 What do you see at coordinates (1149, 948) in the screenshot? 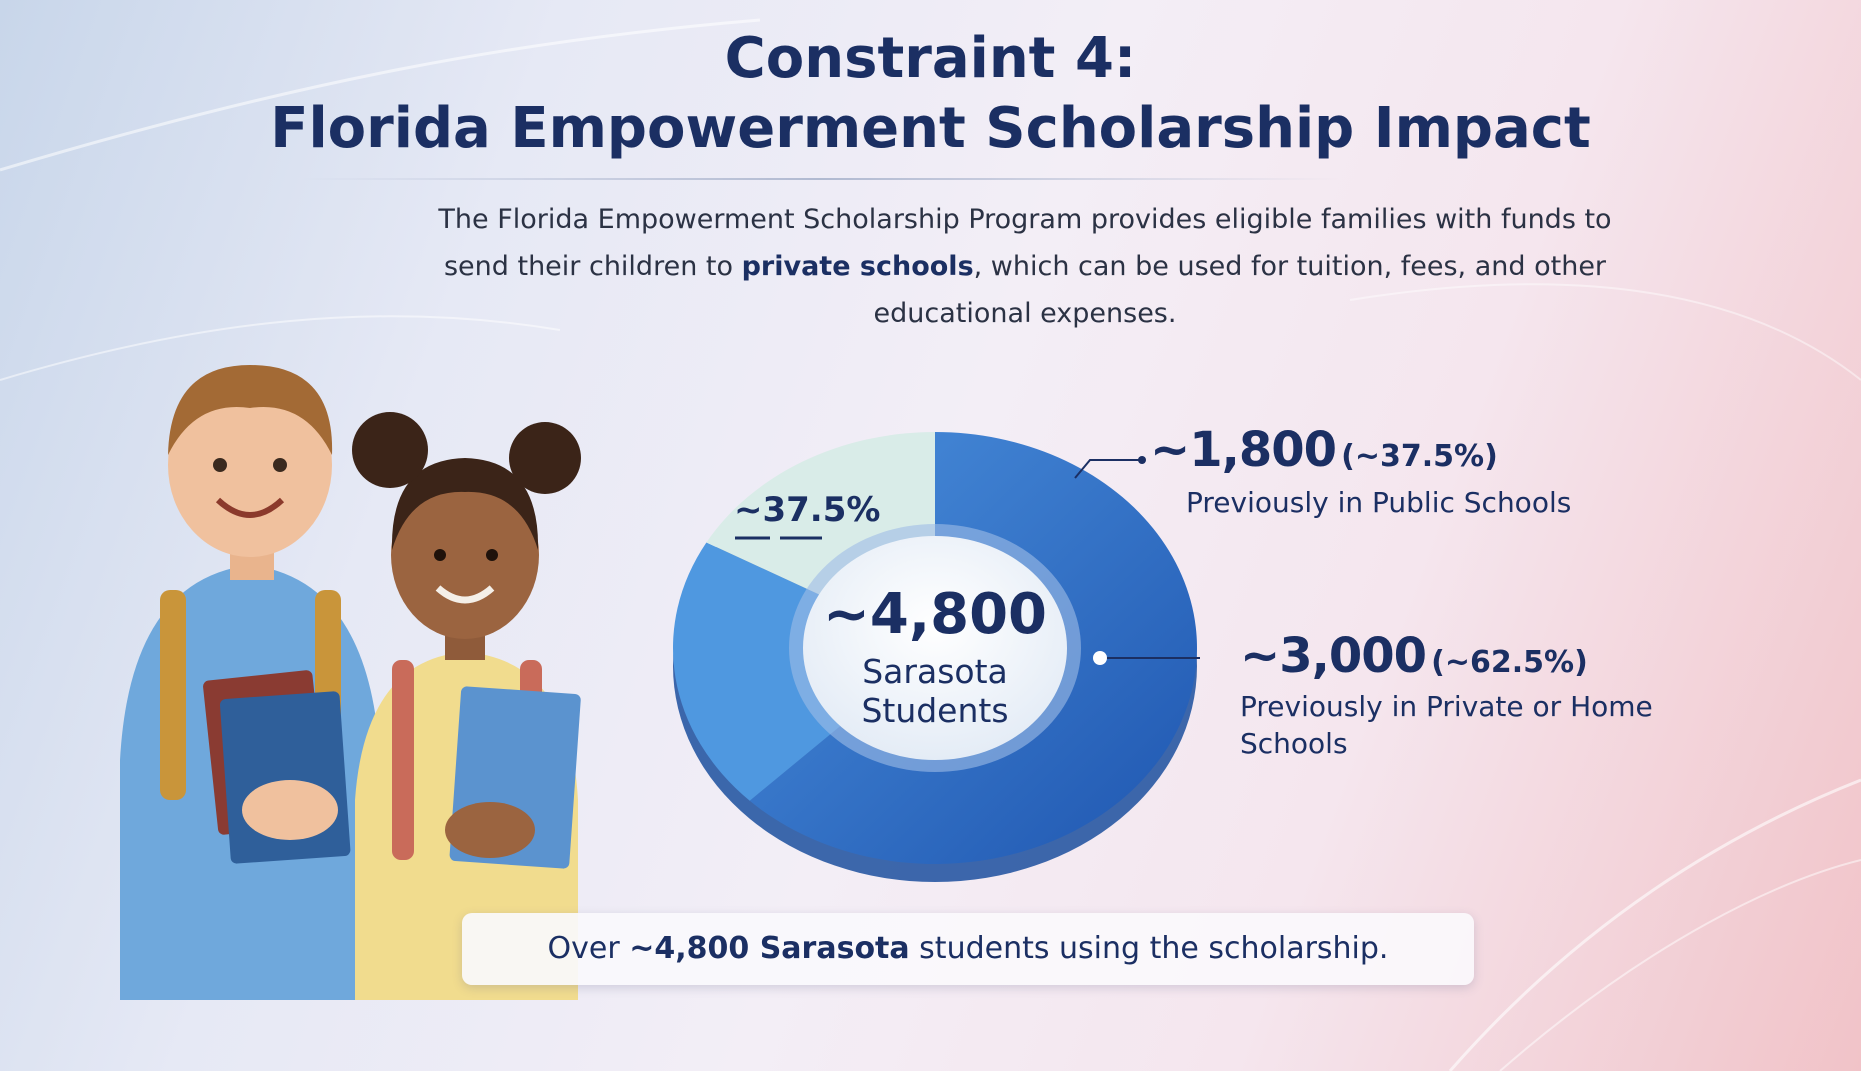
I see `banner-text-end: students using the scholarship.` at bounding box center [1149, 948].